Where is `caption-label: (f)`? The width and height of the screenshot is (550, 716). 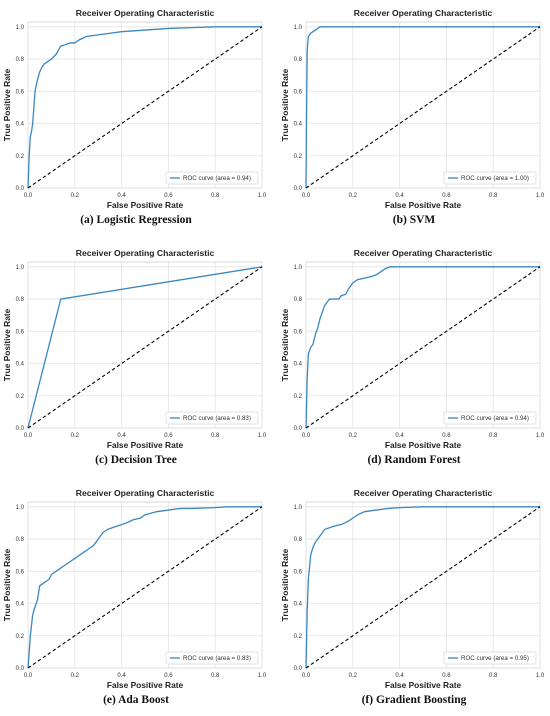 caption-label: (f) is located at coordinates (367, 700).